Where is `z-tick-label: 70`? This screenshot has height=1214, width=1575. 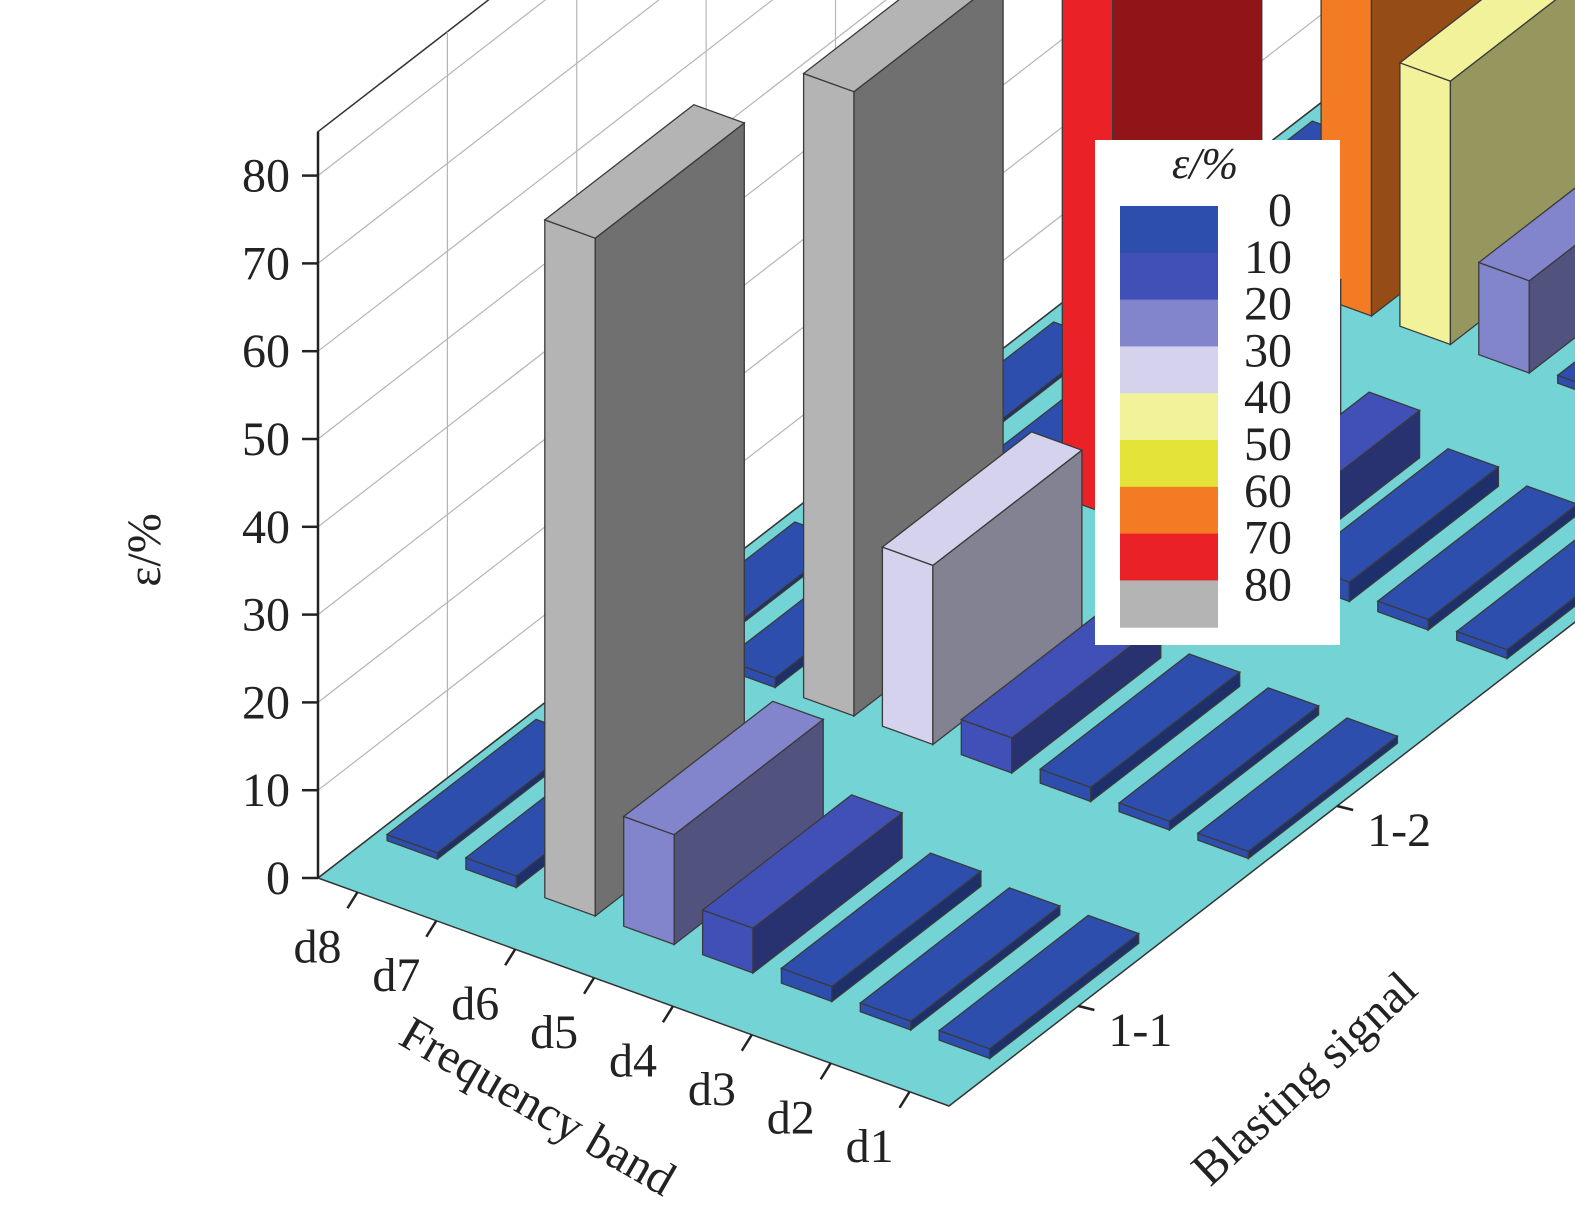
z-tick-label: 70 is located at coordinates (266, 263).